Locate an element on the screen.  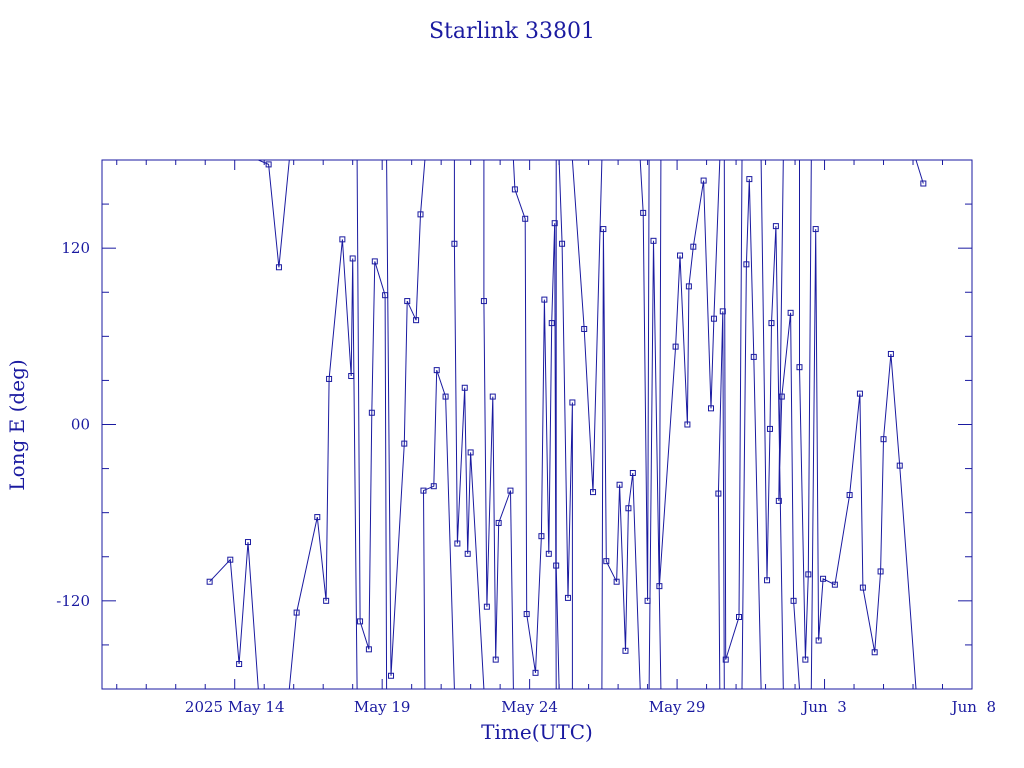
x-tick-label: May 19 is located at coordinates (382, 707).